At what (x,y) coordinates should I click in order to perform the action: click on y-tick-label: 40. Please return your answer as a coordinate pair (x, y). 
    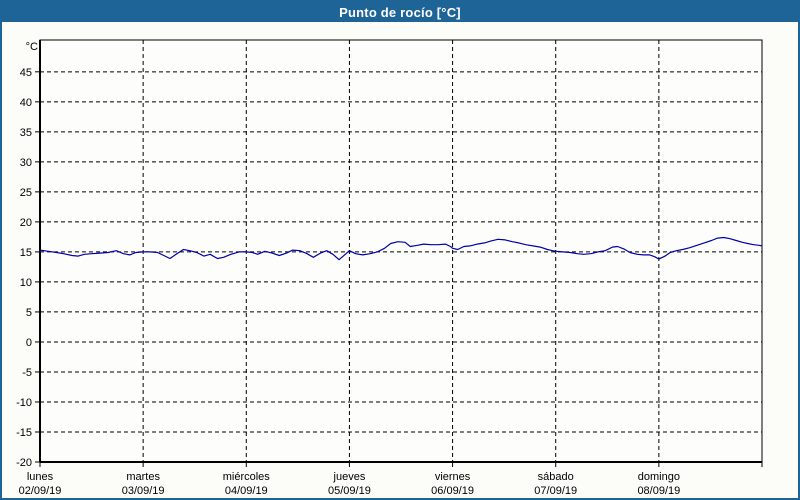
    Looking at the image, I should click on (26, 103).